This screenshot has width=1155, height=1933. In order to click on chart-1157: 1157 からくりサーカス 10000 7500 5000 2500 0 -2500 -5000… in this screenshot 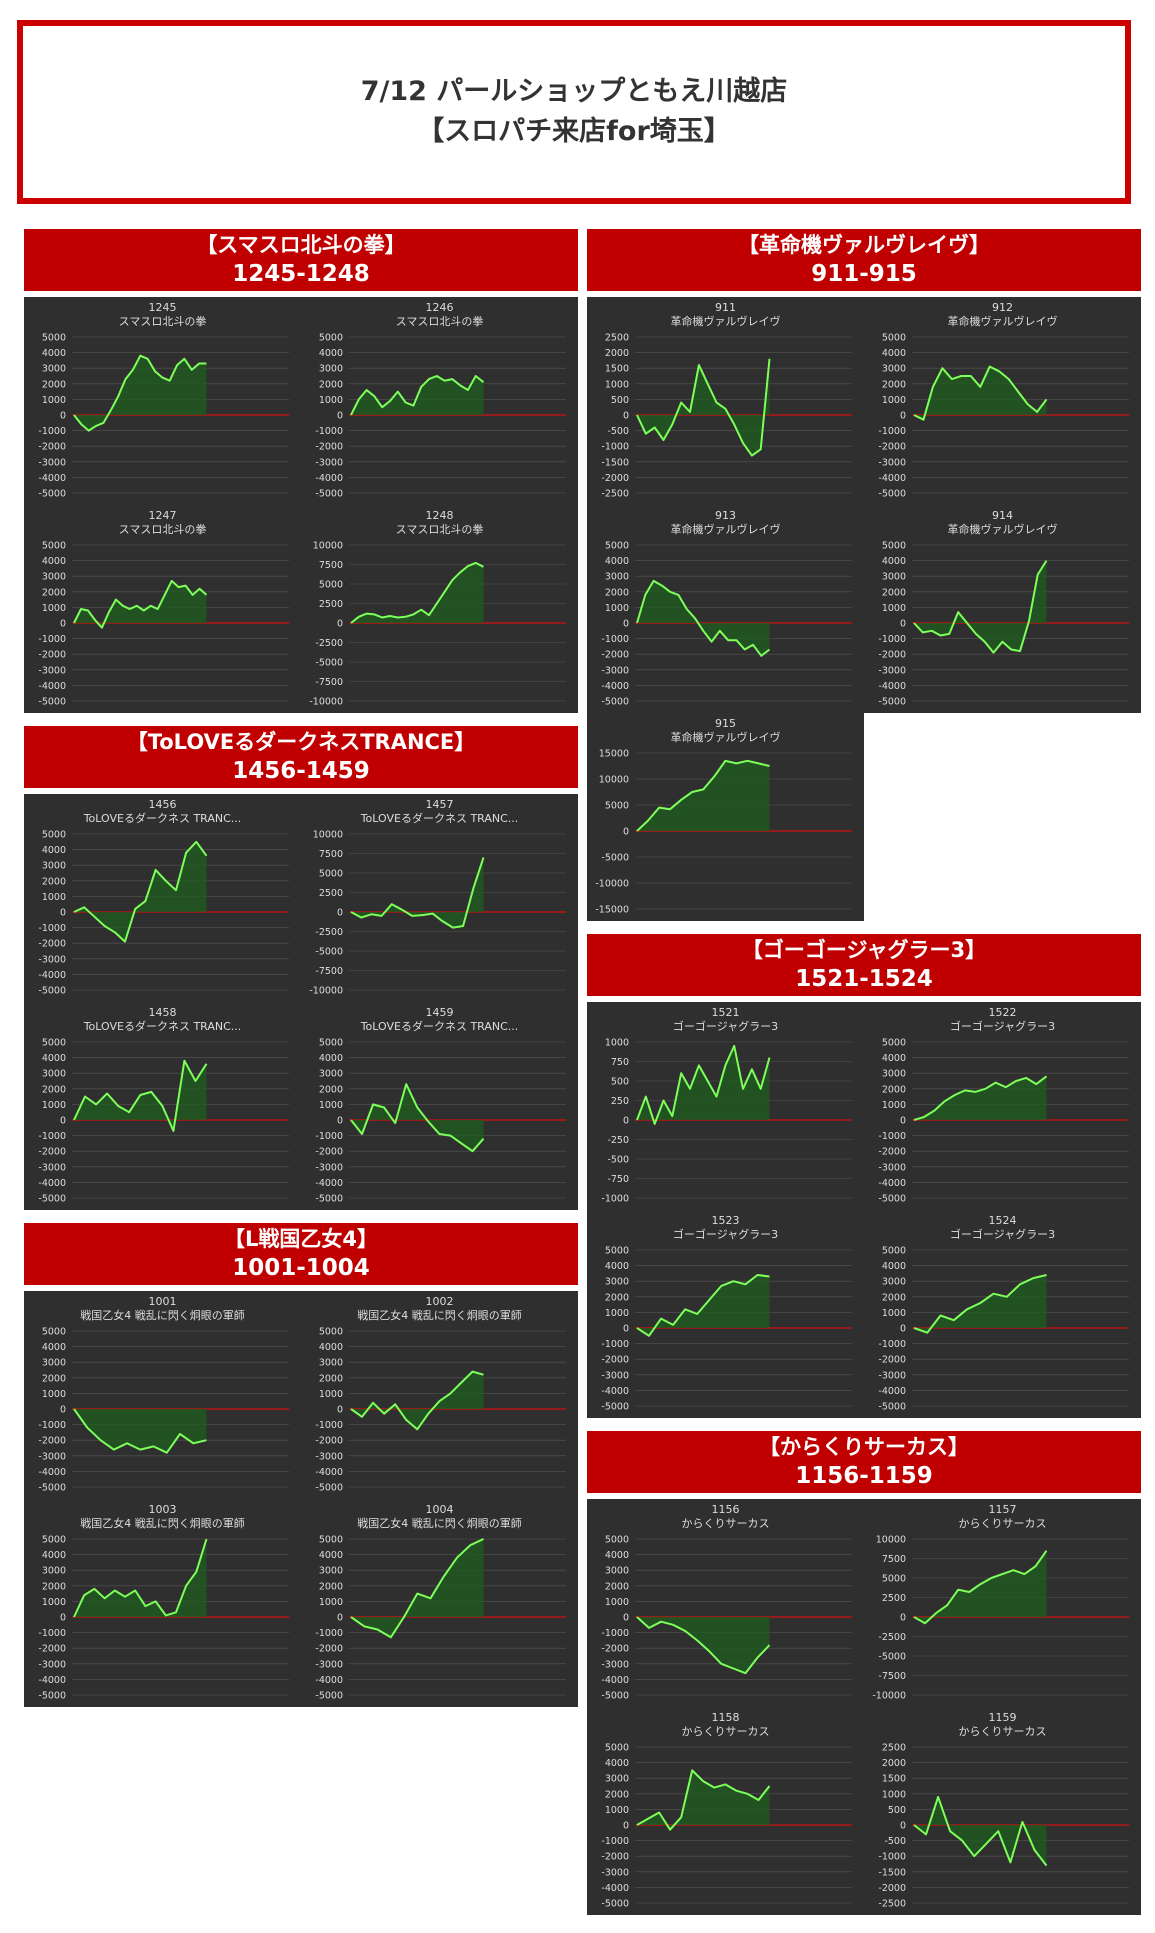, I will do `click(1002, 1603)`.